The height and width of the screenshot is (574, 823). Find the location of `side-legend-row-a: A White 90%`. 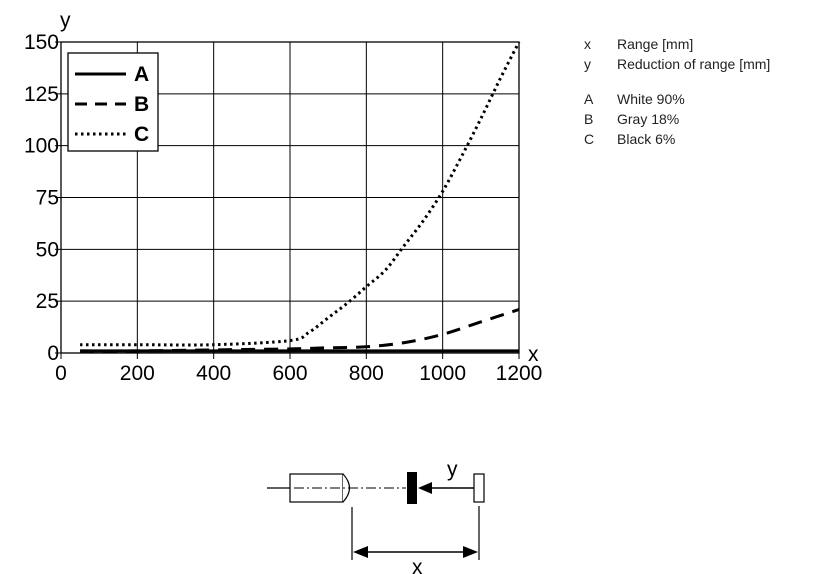

side-legend-row-a: A White 90% is located at coordinates (677, 99).